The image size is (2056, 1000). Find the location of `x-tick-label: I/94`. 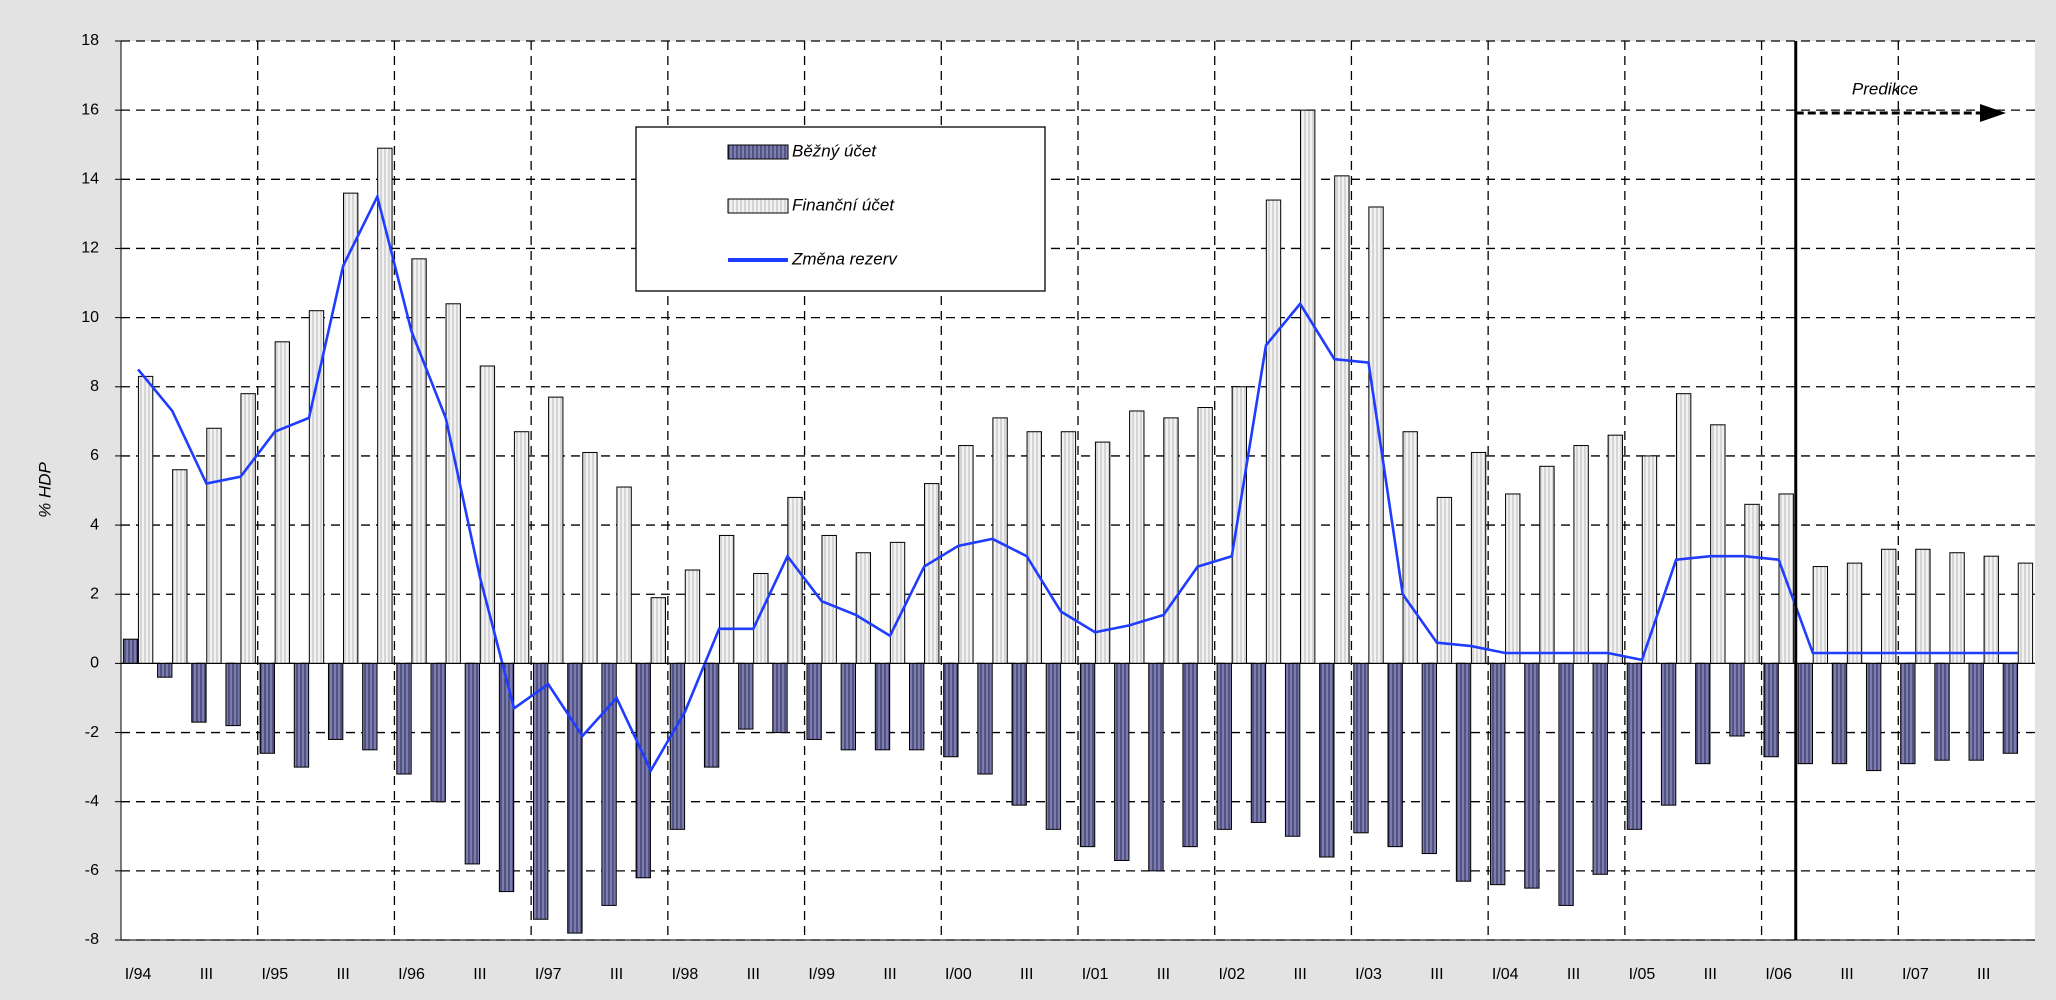

x-tick-label: I/94 is located at coordinates (138, 974).